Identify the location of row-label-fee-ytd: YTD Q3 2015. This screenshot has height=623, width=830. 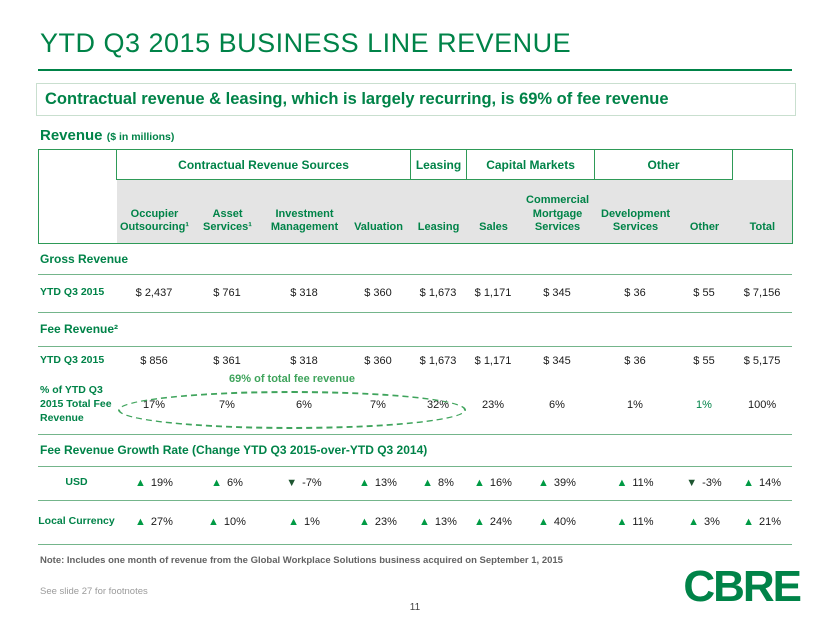
(72, 360).